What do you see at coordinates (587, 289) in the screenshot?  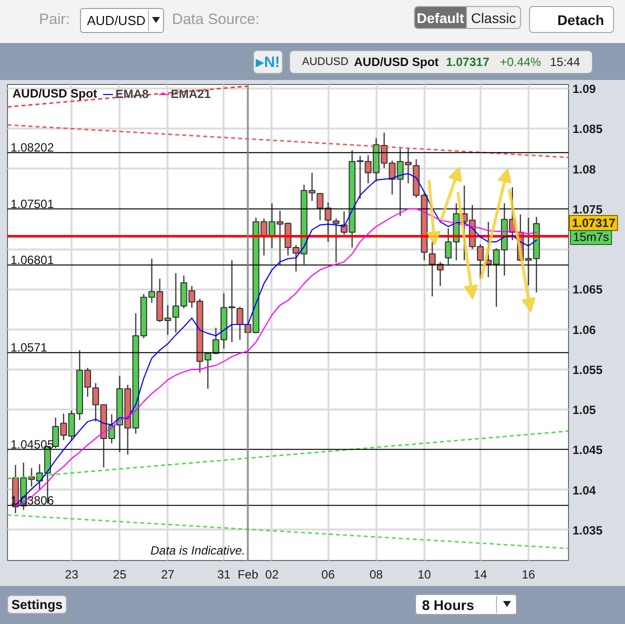 I see `y-tick-label: 1.065` at bounding box center [587, 289].